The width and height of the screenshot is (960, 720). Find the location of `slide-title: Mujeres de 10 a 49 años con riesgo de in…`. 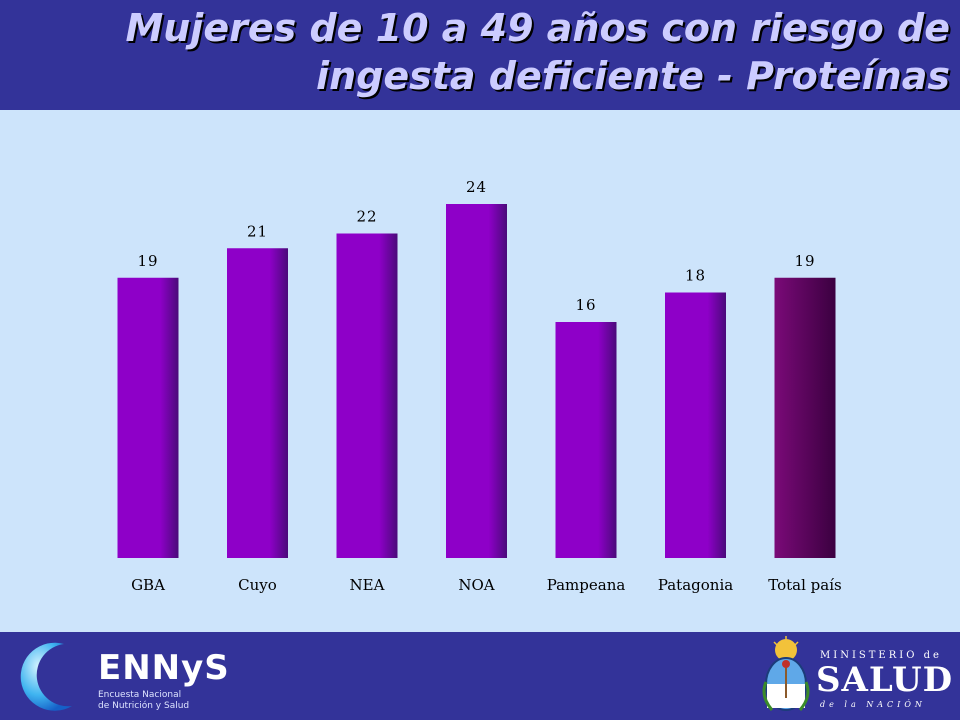

slide-title: Mujeres de 10 a 49 años con riesgo de in… is located at coordinates (500, 52).